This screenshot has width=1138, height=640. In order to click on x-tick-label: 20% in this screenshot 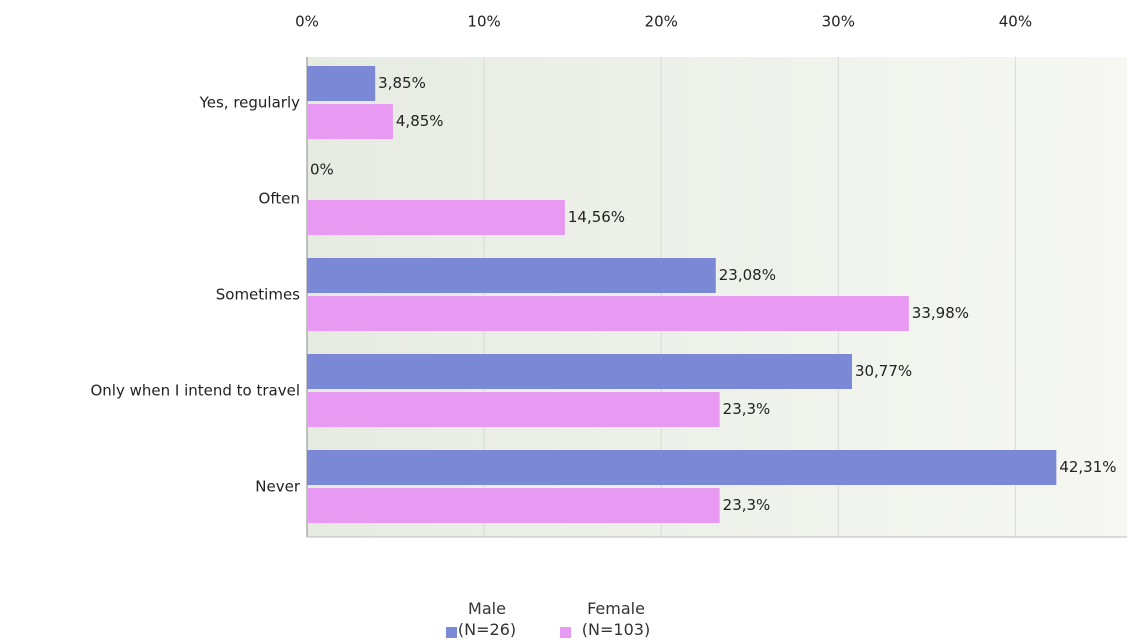, I will do `click(661, 22)`.